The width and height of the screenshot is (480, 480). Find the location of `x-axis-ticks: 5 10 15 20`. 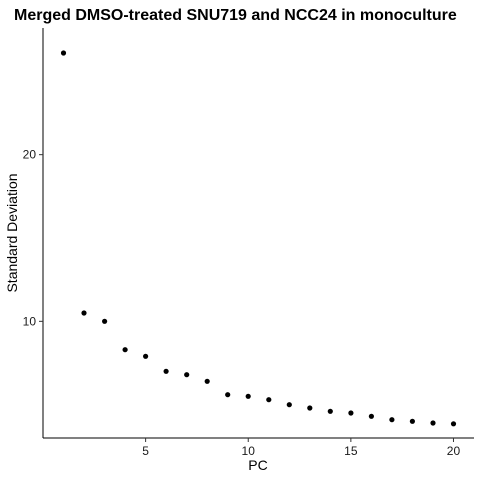

x-axis-ticks: 5 10 15 20 is located at coordinates (301, 448).